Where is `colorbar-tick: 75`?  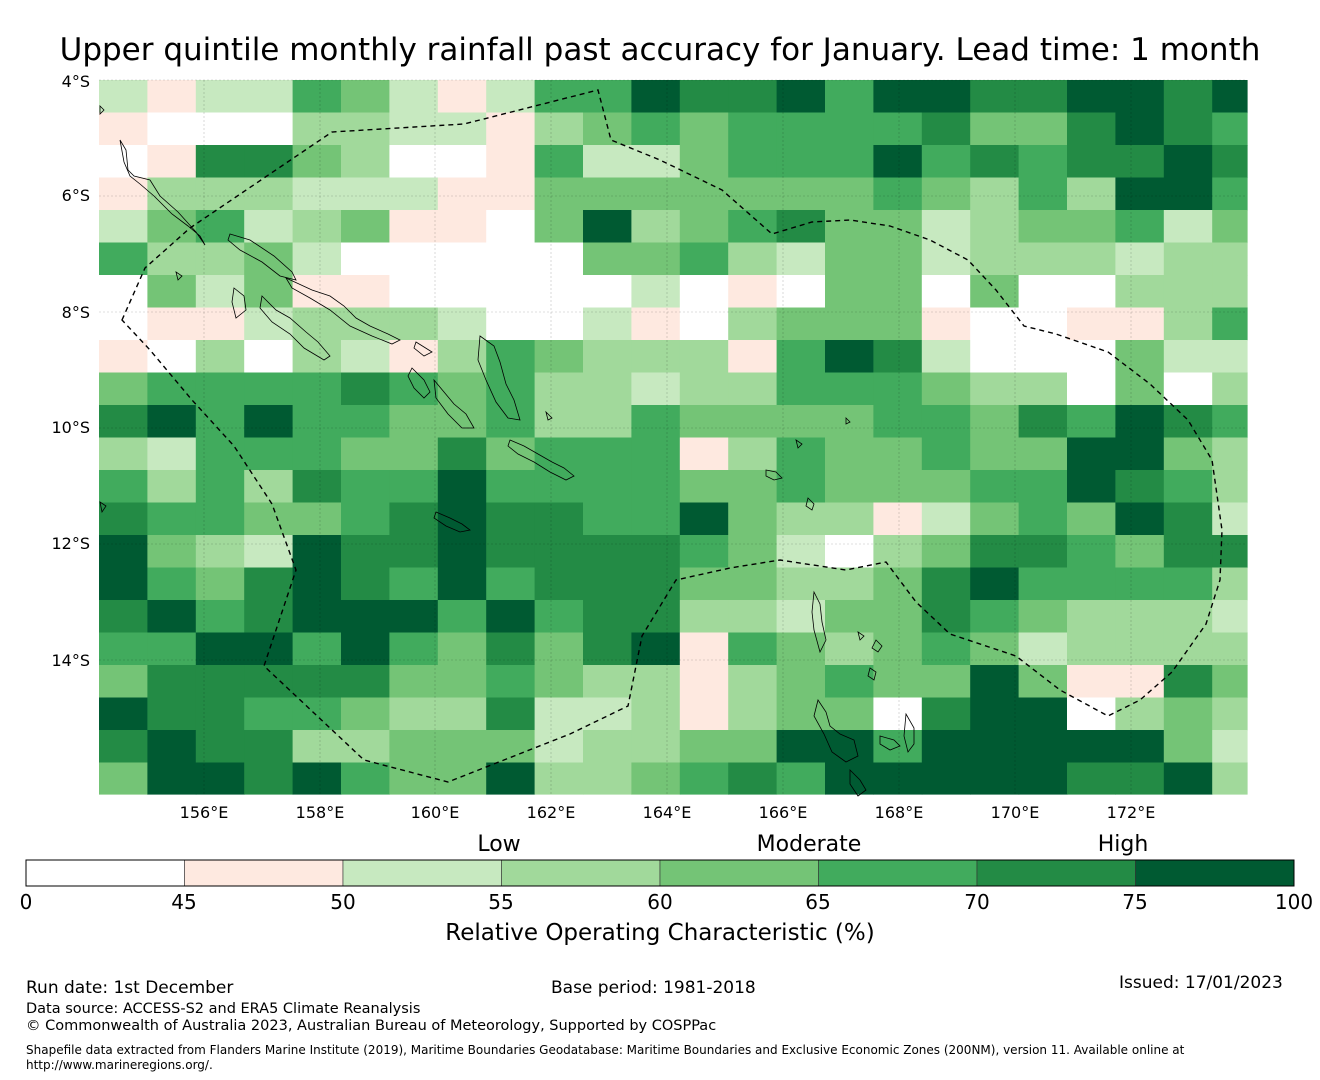 colorbar-tick: 75 is located at coordinates (1135, 902).